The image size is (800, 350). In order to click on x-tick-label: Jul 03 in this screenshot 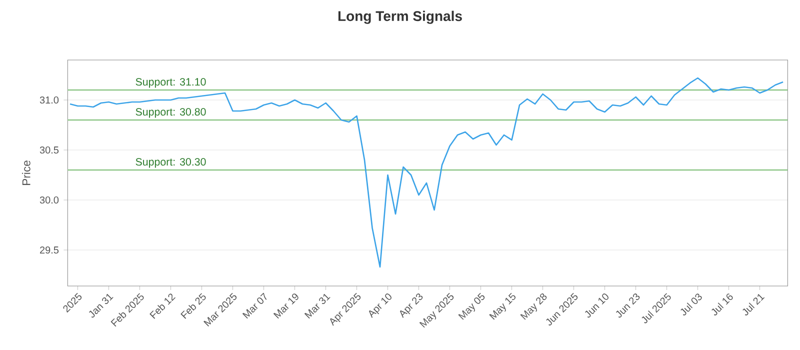, I will do `click(691, 305)`.